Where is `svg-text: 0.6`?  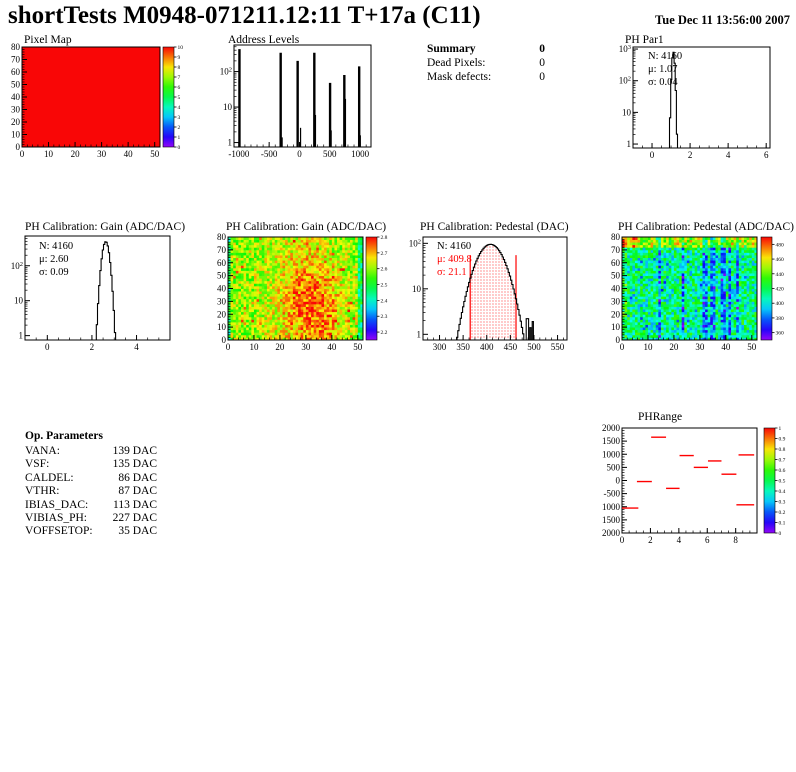 svg-text: 0.6 is located at coordinates (782, 471).